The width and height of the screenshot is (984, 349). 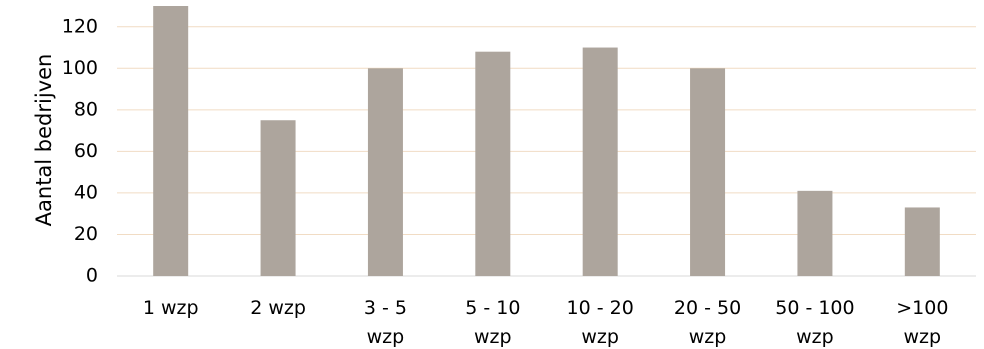 I want to click on y-tick-label: 80, so click(x=86, y=109).